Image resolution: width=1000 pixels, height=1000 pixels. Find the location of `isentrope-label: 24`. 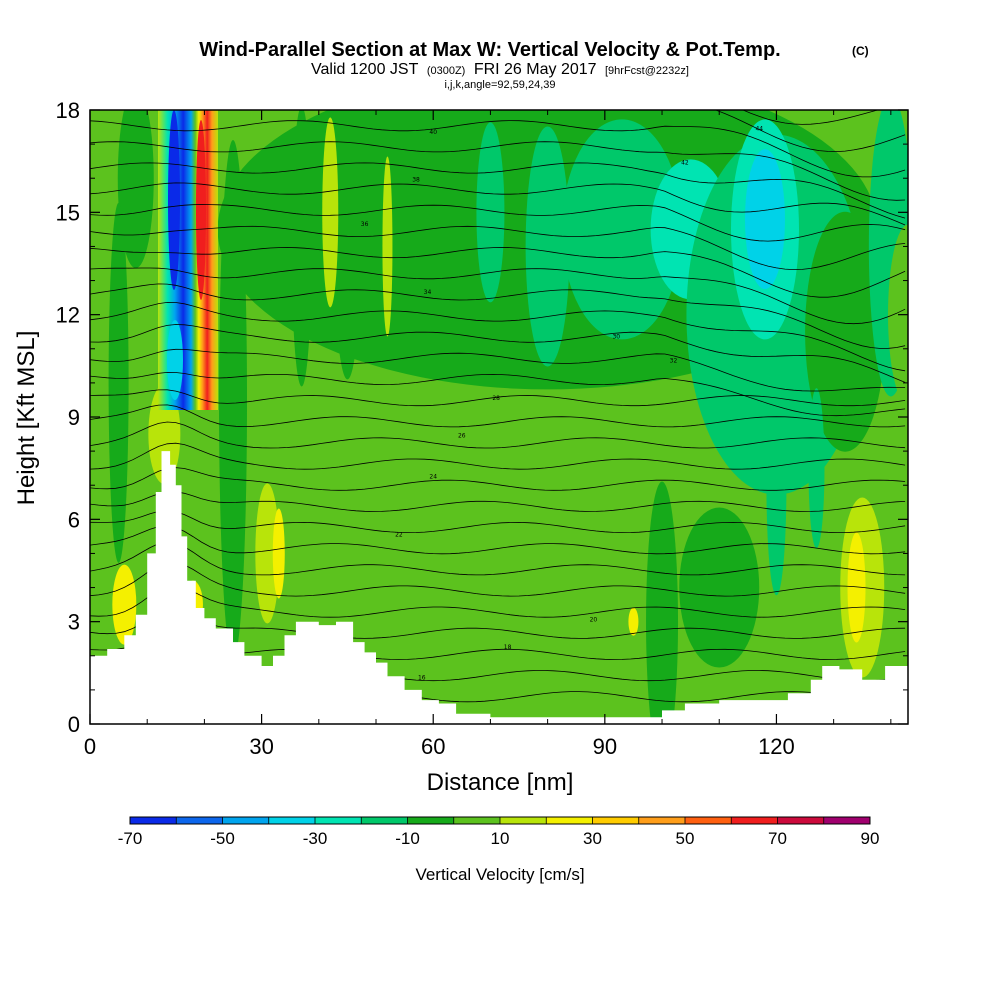

isentrope-label: 24 is located at coordinates (433, 476).